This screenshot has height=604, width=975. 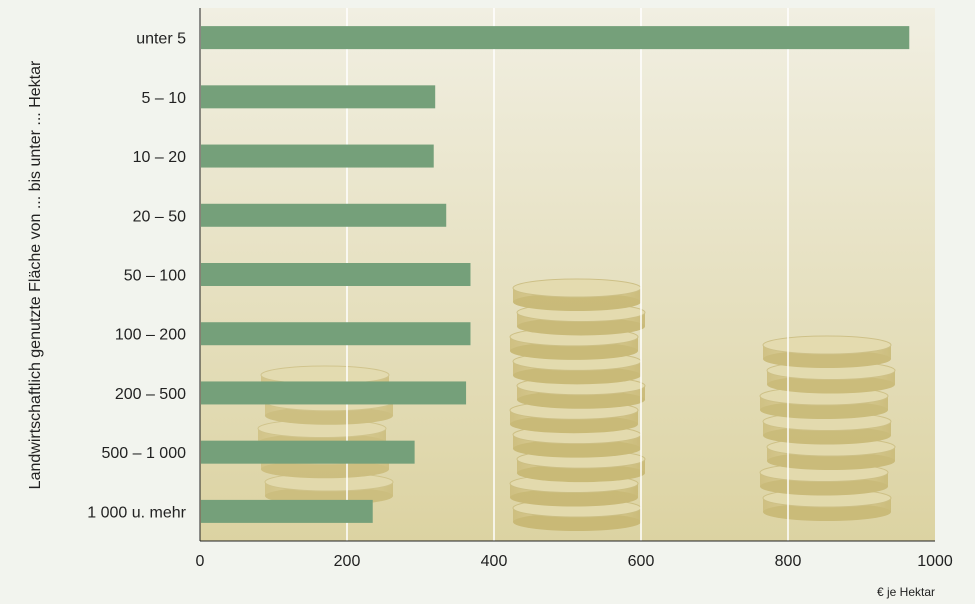 I want to click on category-label: 500 – 1 000, so click(x=143, y=453).